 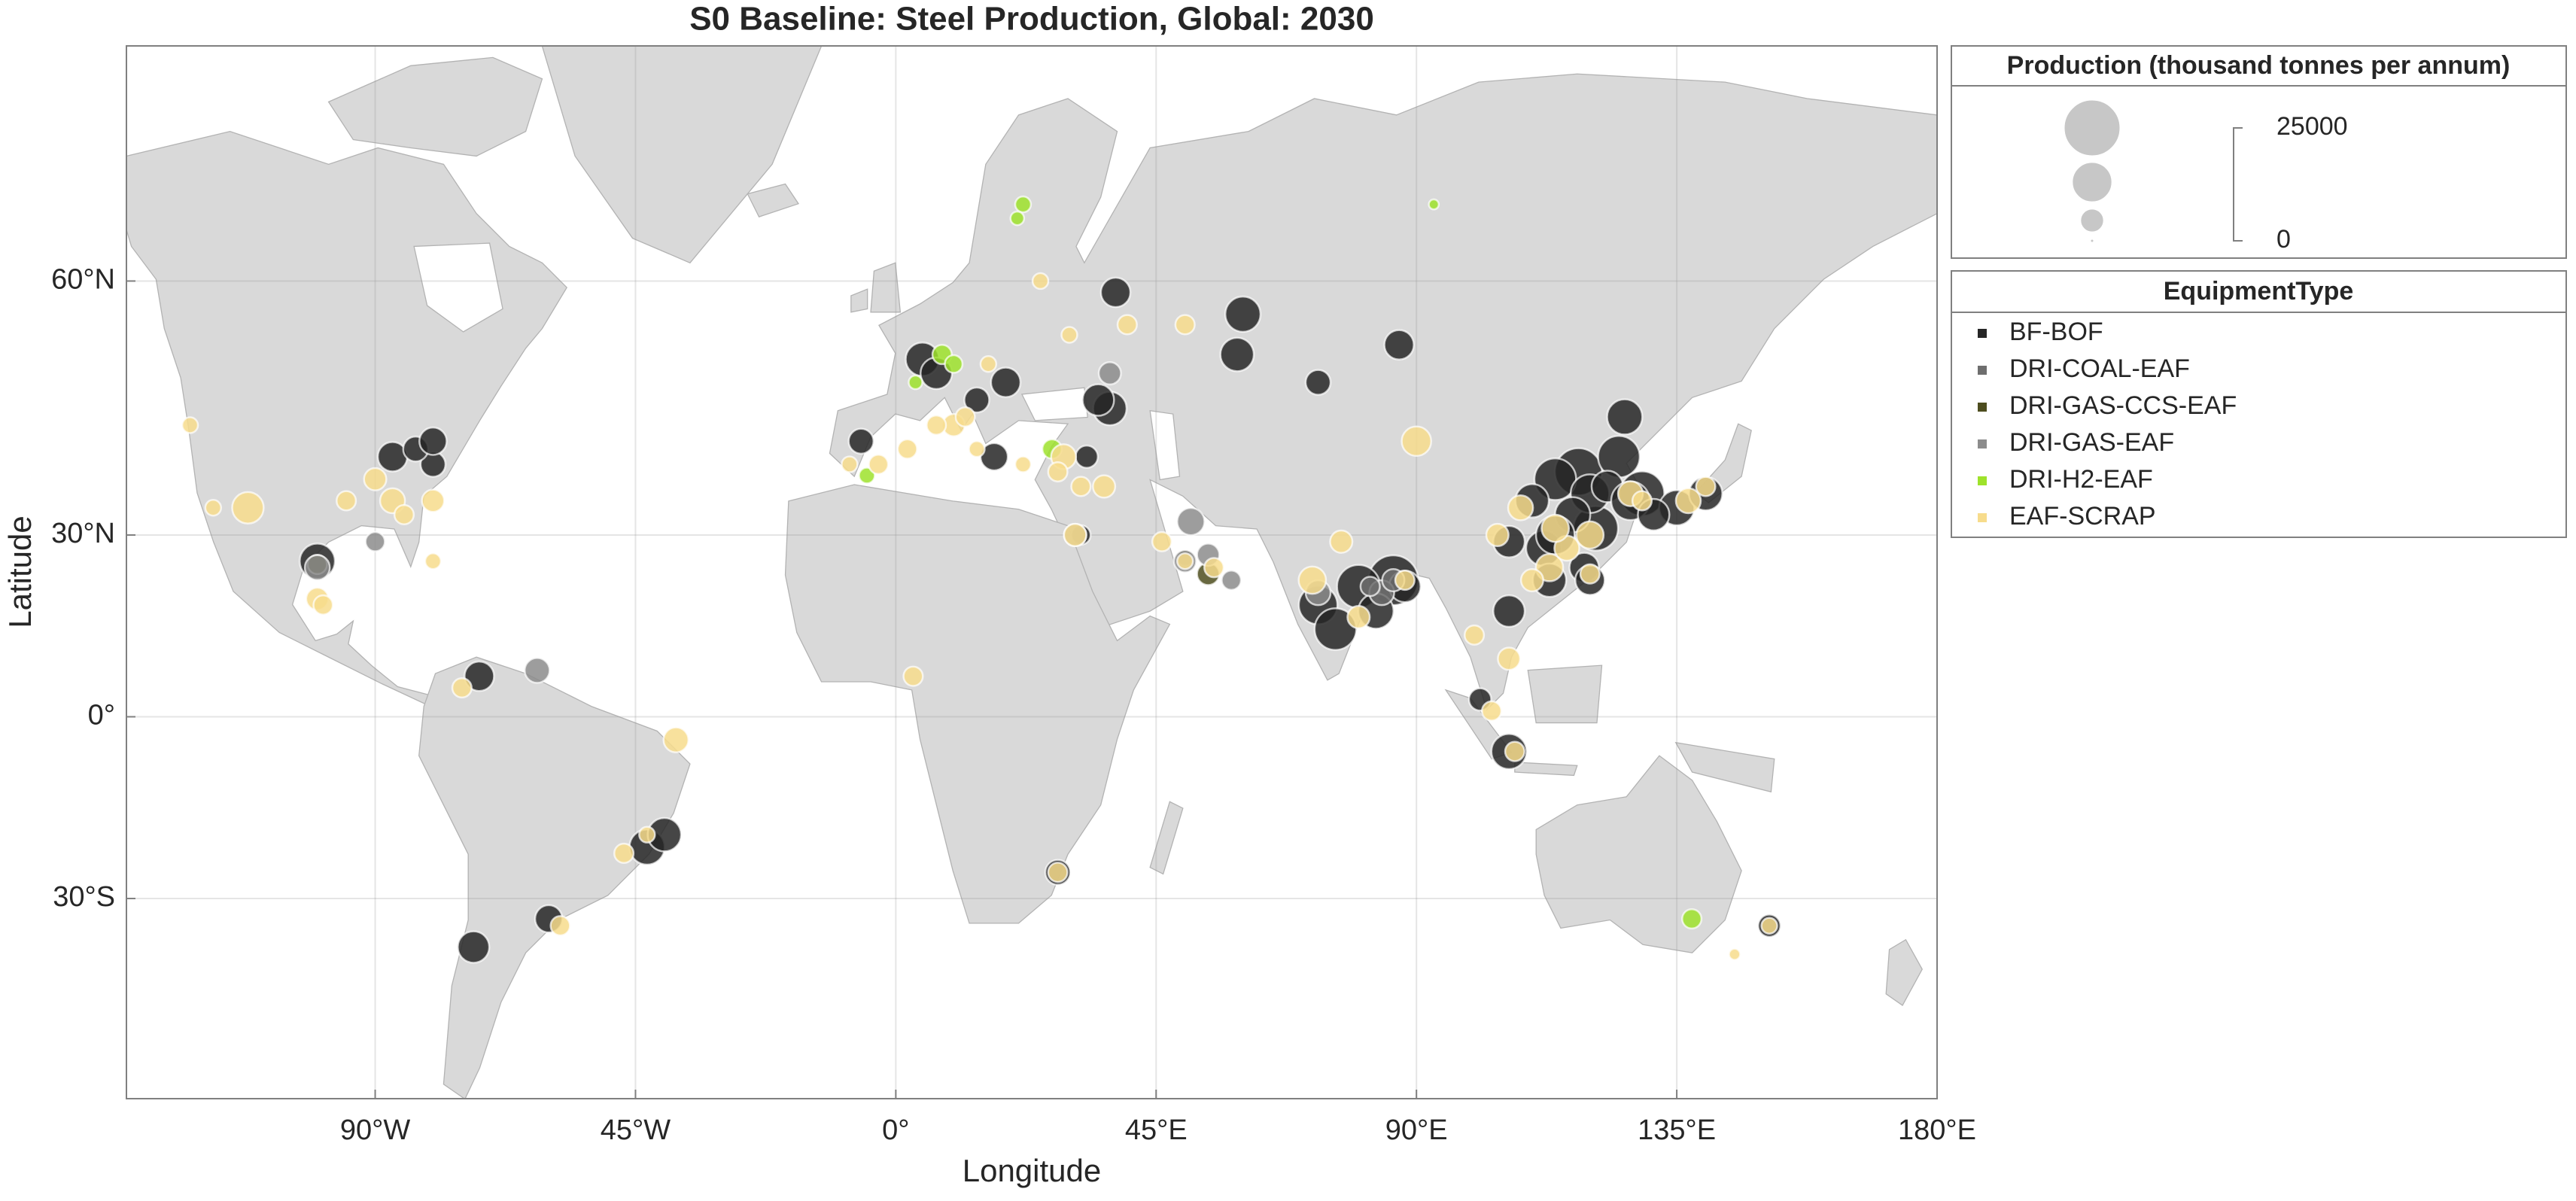 What do you see at coordinates (1416, 1130) in the screenshot?
I see `x-tick-label: 90°E` at bounding box center [1416, 1130].